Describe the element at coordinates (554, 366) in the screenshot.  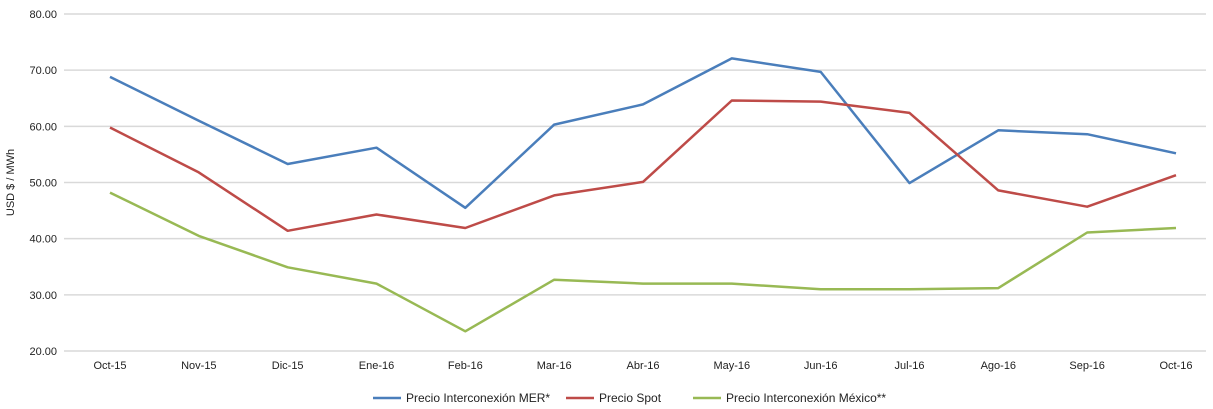
I see `x-tick-label: Mar-16` at that location.